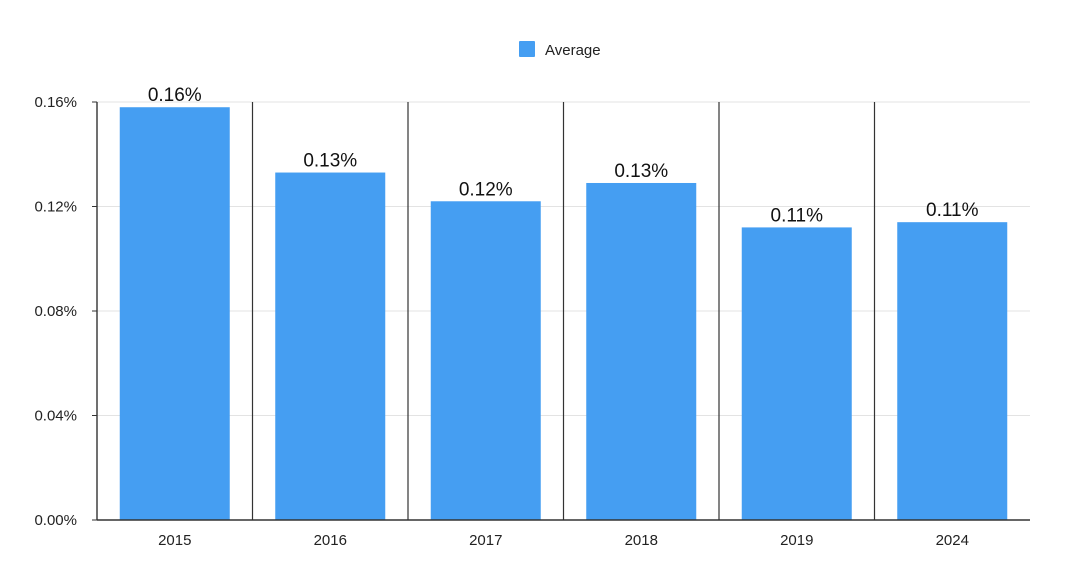 This screenshot has height=584, width=1080. What do you see at coordinates (55, 102) in the screenshot?
I see `y-tick-label: 0.16%` at bounding box center [55, 102].